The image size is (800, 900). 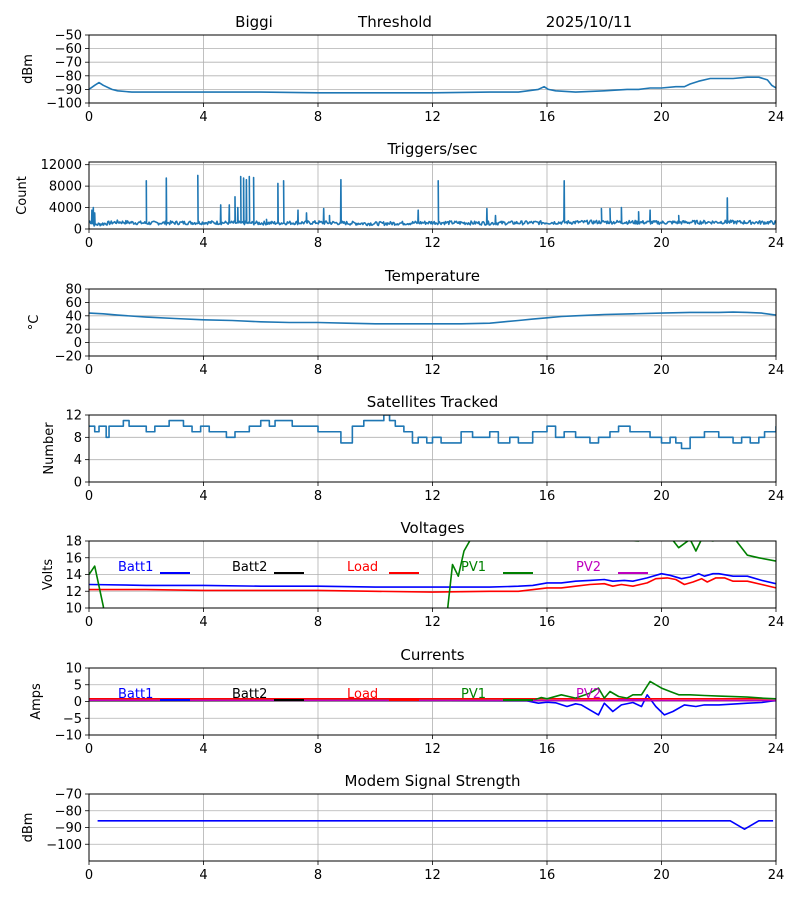 I want to click on temperature-ytick-label: 60, so click(x=73, y=303).